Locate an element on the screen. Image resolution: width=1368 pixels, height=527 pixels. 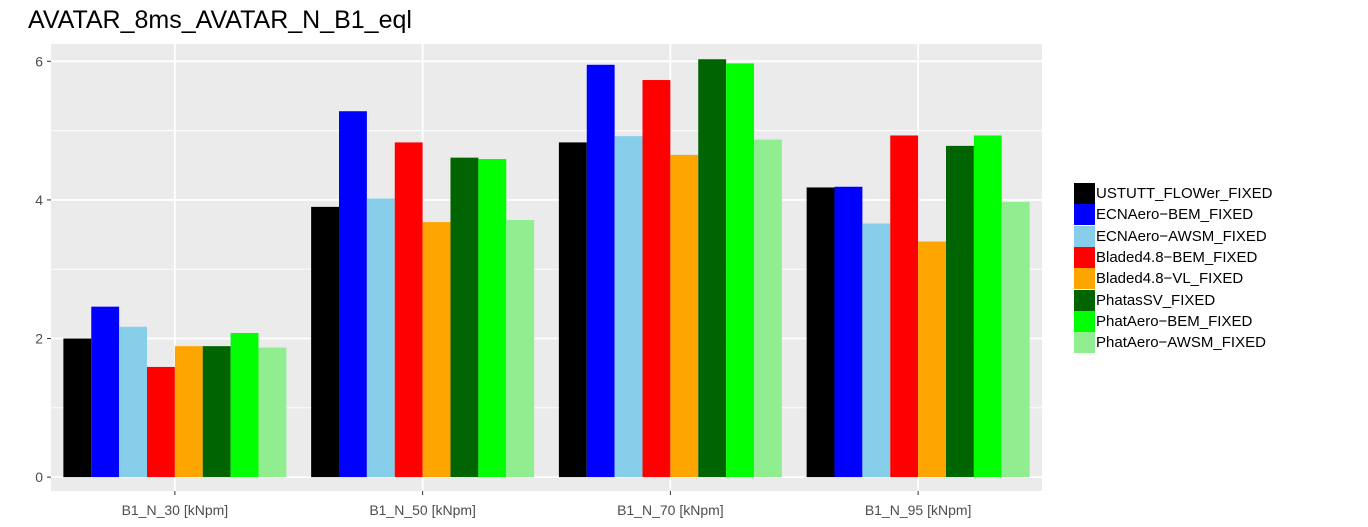
legend-item: PhatasSV_FIXED is located at coordinates (1173, 300).